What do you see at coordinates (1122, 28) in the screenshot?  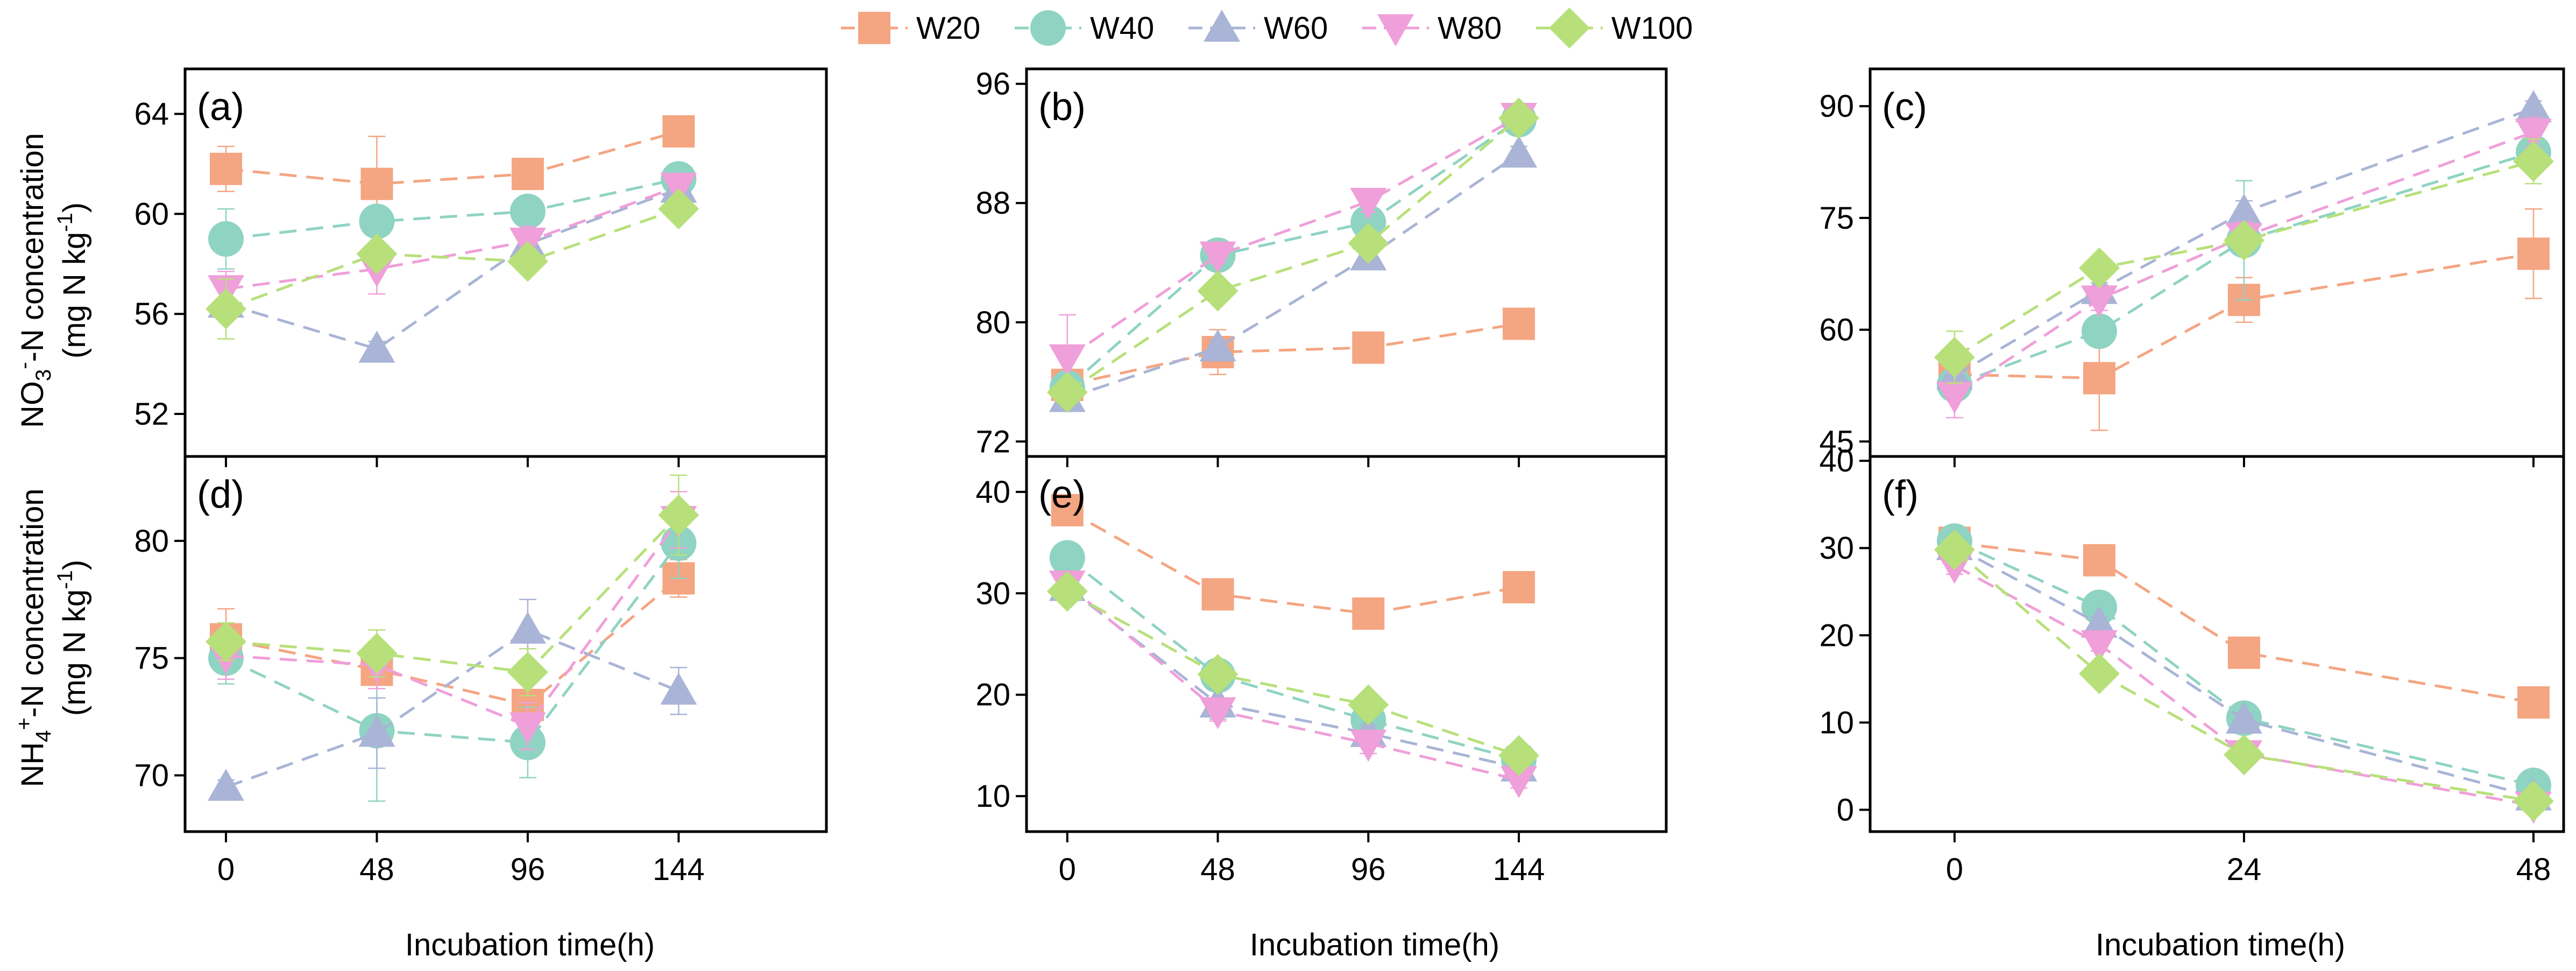 I see `legend-label: W40` at bounding box center [1122, 28].